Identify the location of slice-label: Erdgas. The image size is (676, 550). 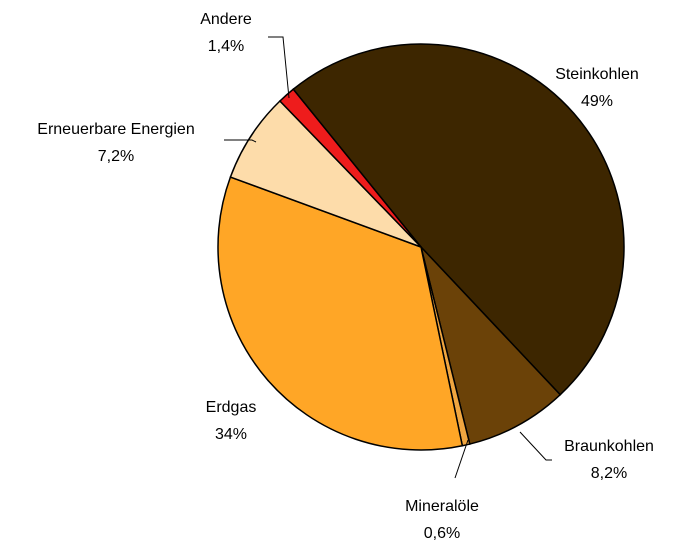
(231, 407).